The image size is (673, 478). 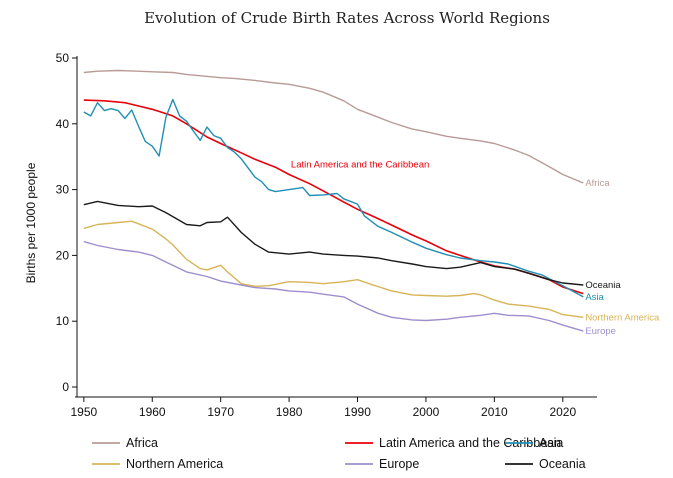 What do you see at coordinates (174, 464) in the screenshot?
I see `legend-entry-northern-america: Northern America` at bounding box center [174, 464].